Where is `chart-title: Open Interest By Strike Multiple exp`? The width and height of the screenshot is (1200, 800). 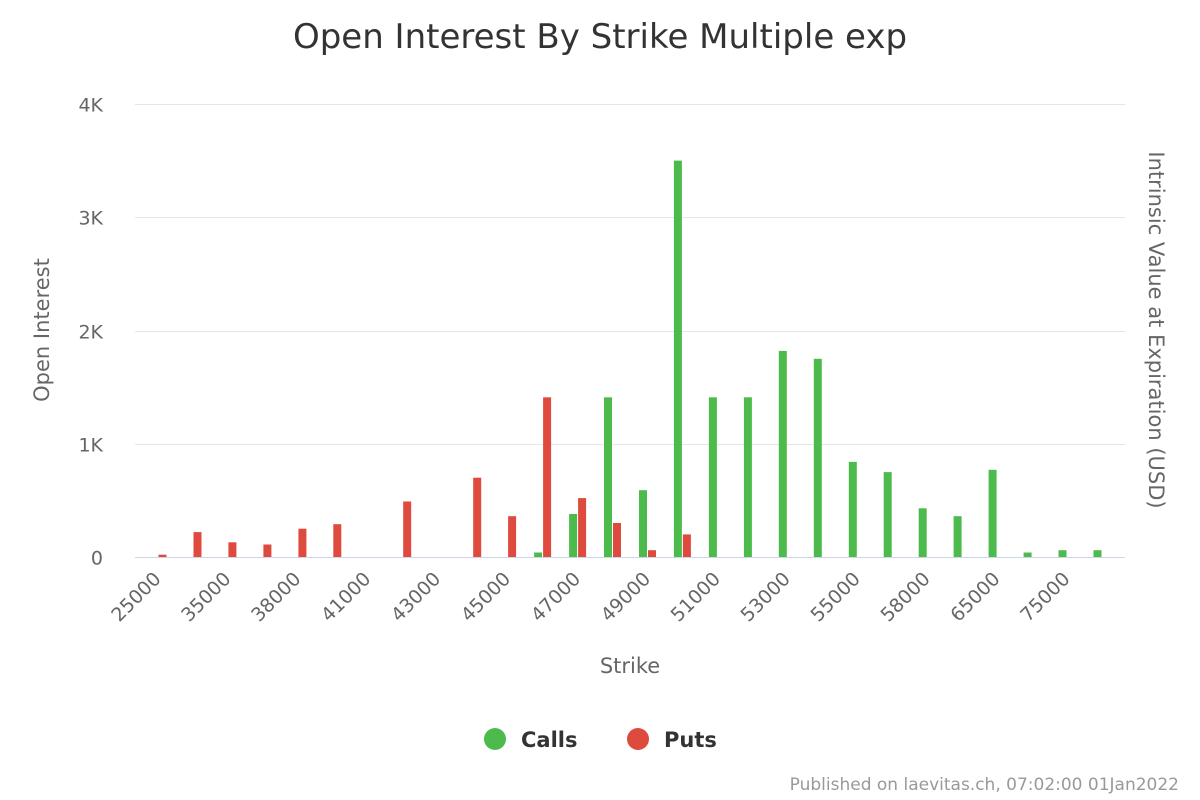 chart-title: Open Interest By Strike Multiple exp is located at coordinates (600, 37).